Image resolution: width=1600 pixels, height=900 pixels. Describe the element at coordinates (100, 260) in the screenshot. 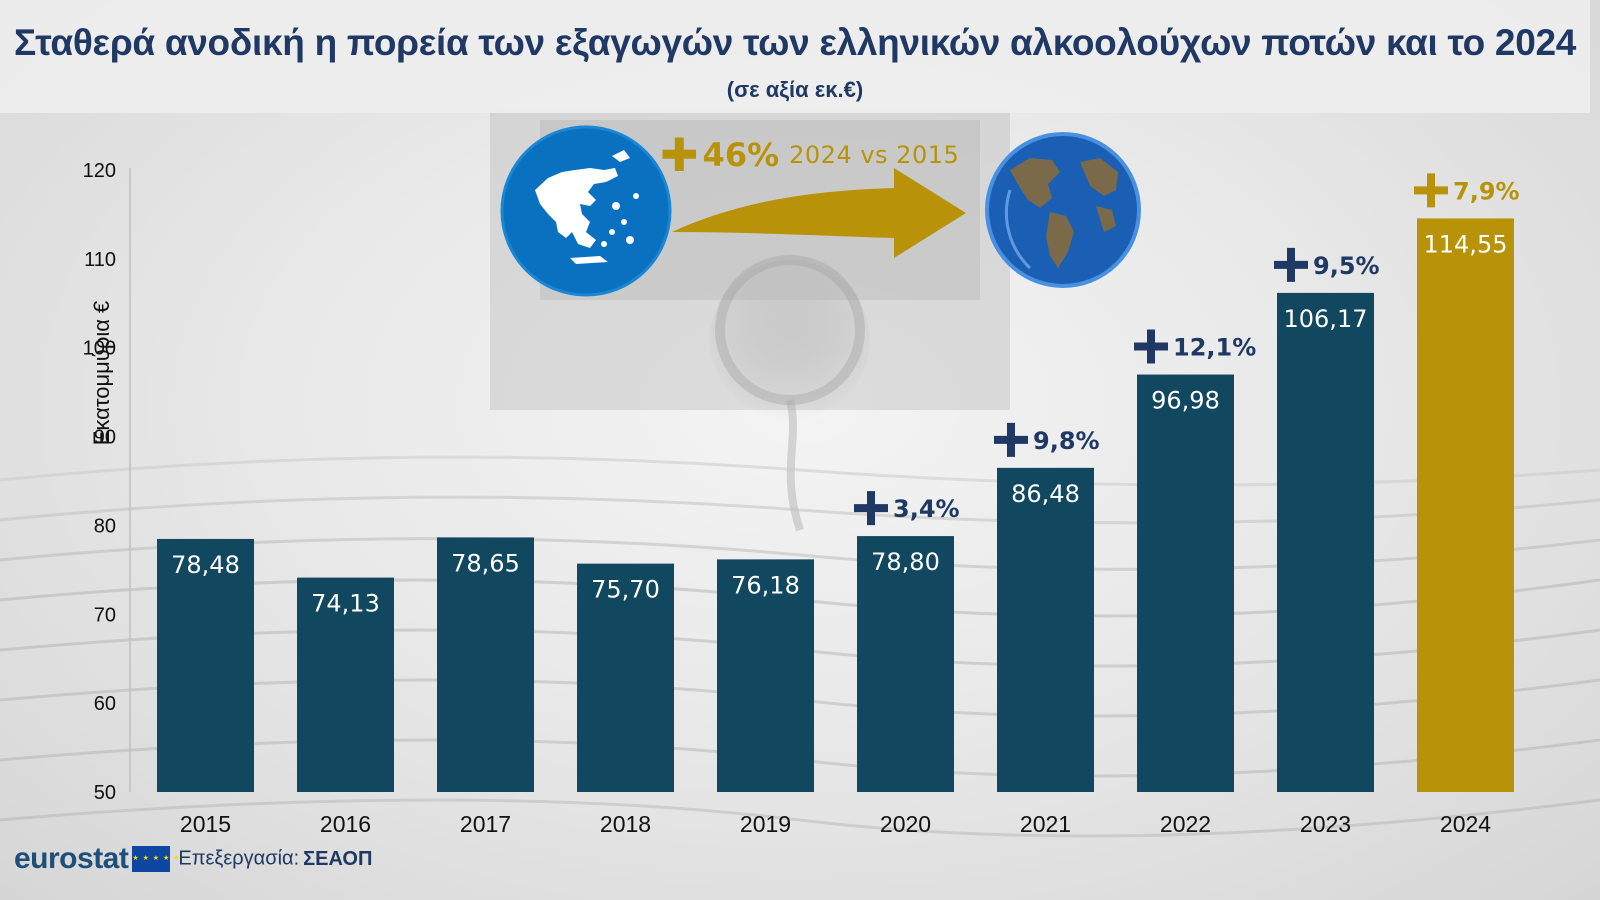

I see `y-tick-label: 110` at that location.